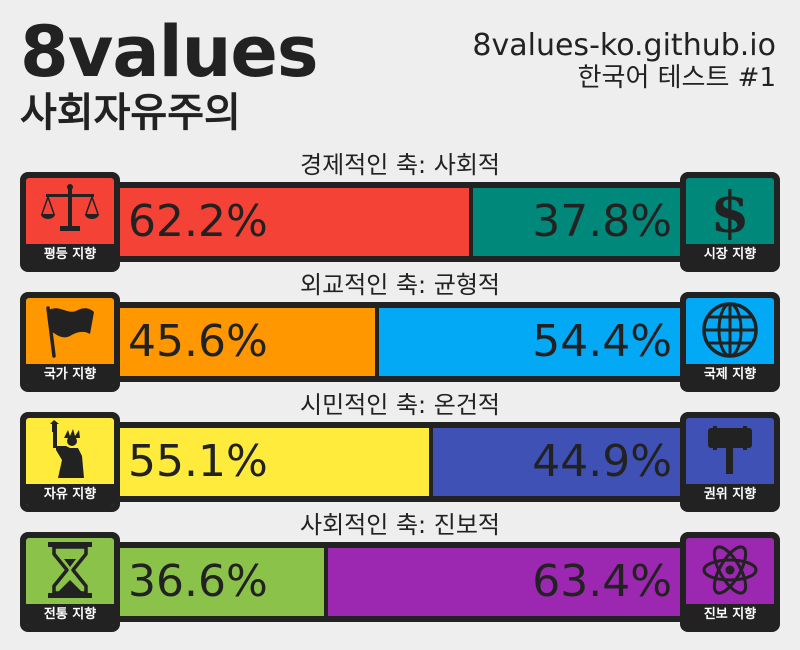 Image resolution: width=800 pixels, height=650 pixels. What do you see at coordinates (400, 165) in the screenshot?
I see `axis-label: 경제적인 축: 사회적` at bounding box center [400, 165].